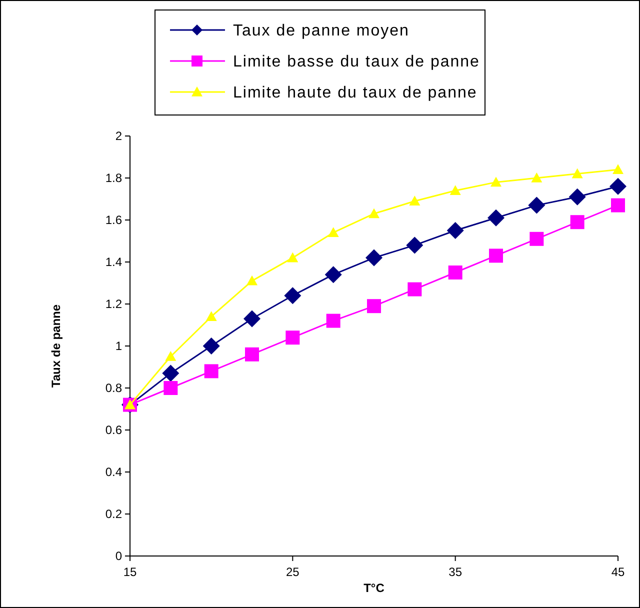 This screenshot has height=608, width=640. What do you see at coordinates (130, 572) in the screenshot?
I see `x-tick-label: 15` at bounding box center [130, 572].